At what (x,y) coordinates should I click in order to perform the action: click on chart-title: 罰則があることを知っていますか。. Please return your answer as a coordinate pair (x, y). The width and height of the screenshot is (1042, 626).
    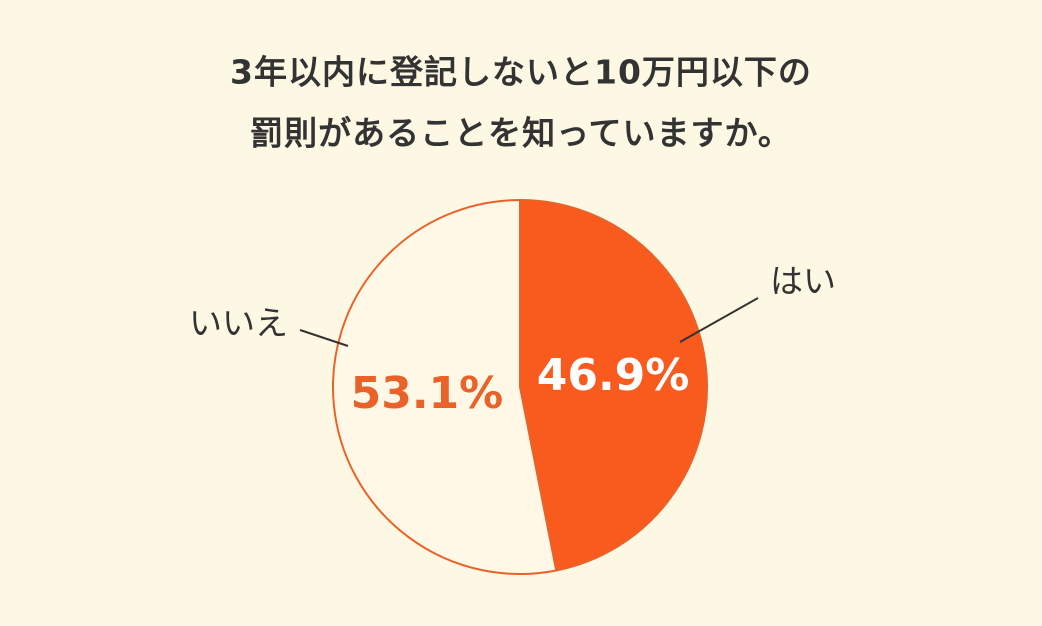
    Looking at the image, I should click on (521, 133).